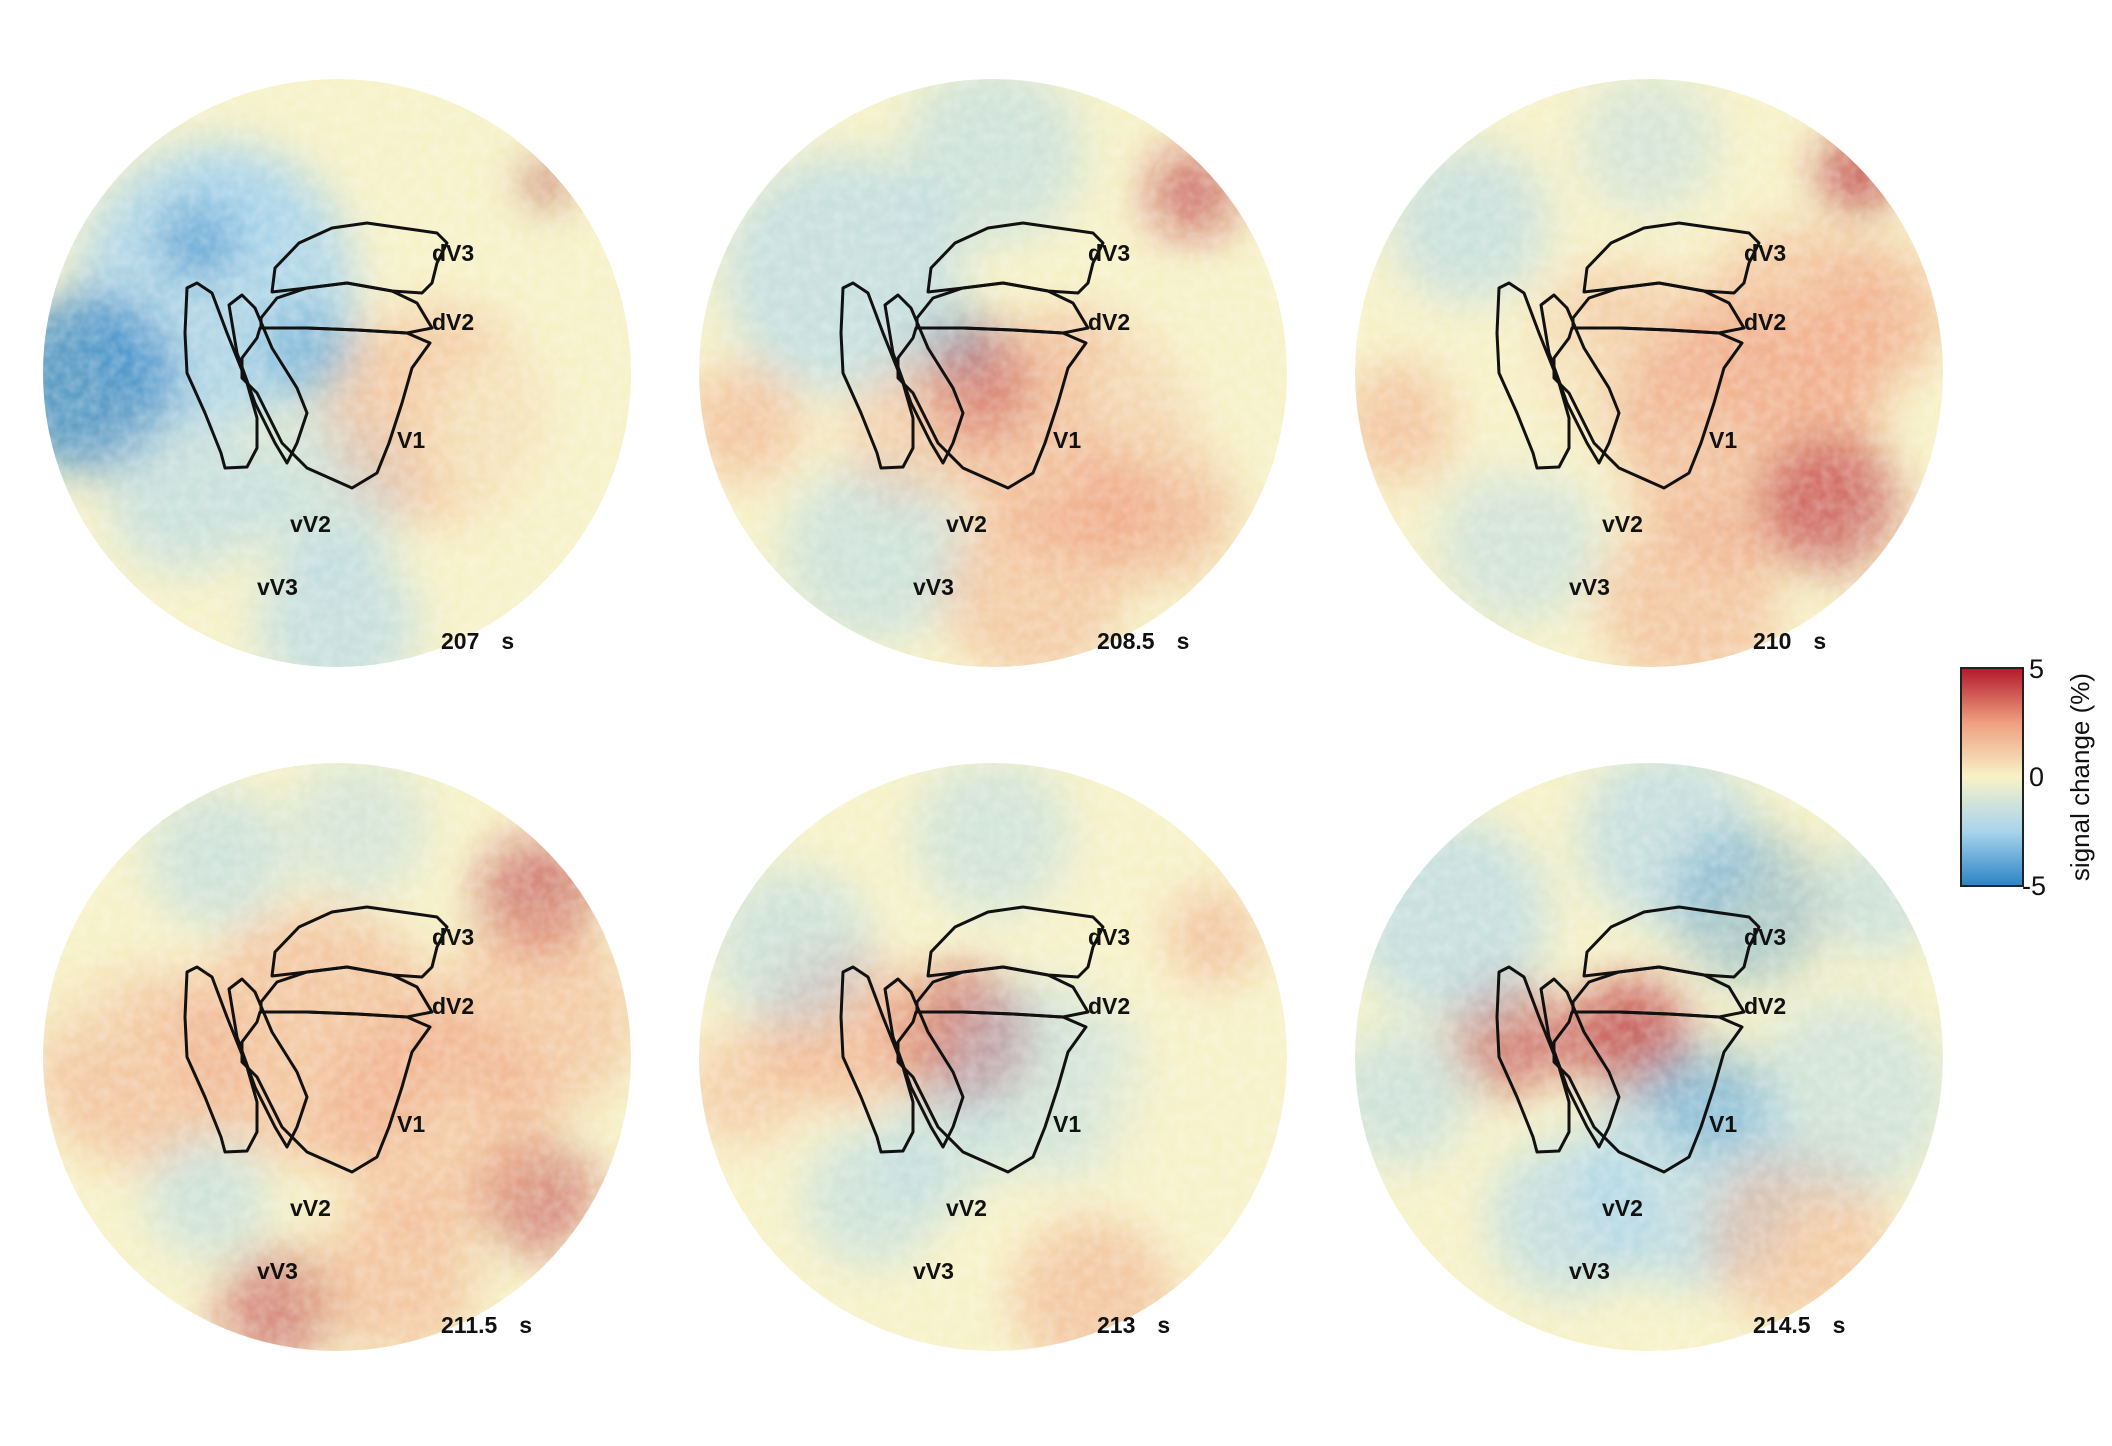 The image size is (2112, 1446). I want to click on time-label: 210 s, so click(1789, 641).